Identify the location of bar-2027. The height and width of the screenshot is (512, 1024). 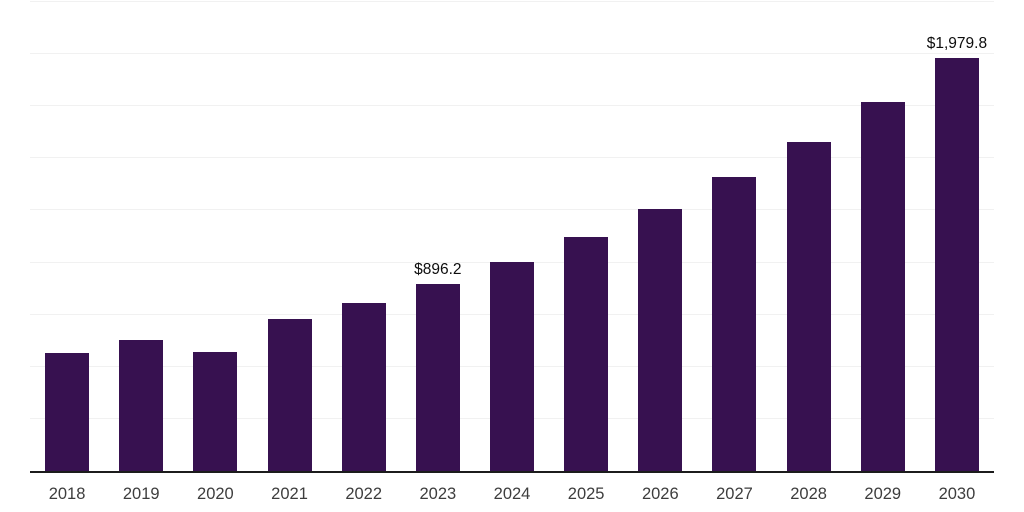
(734, 324).